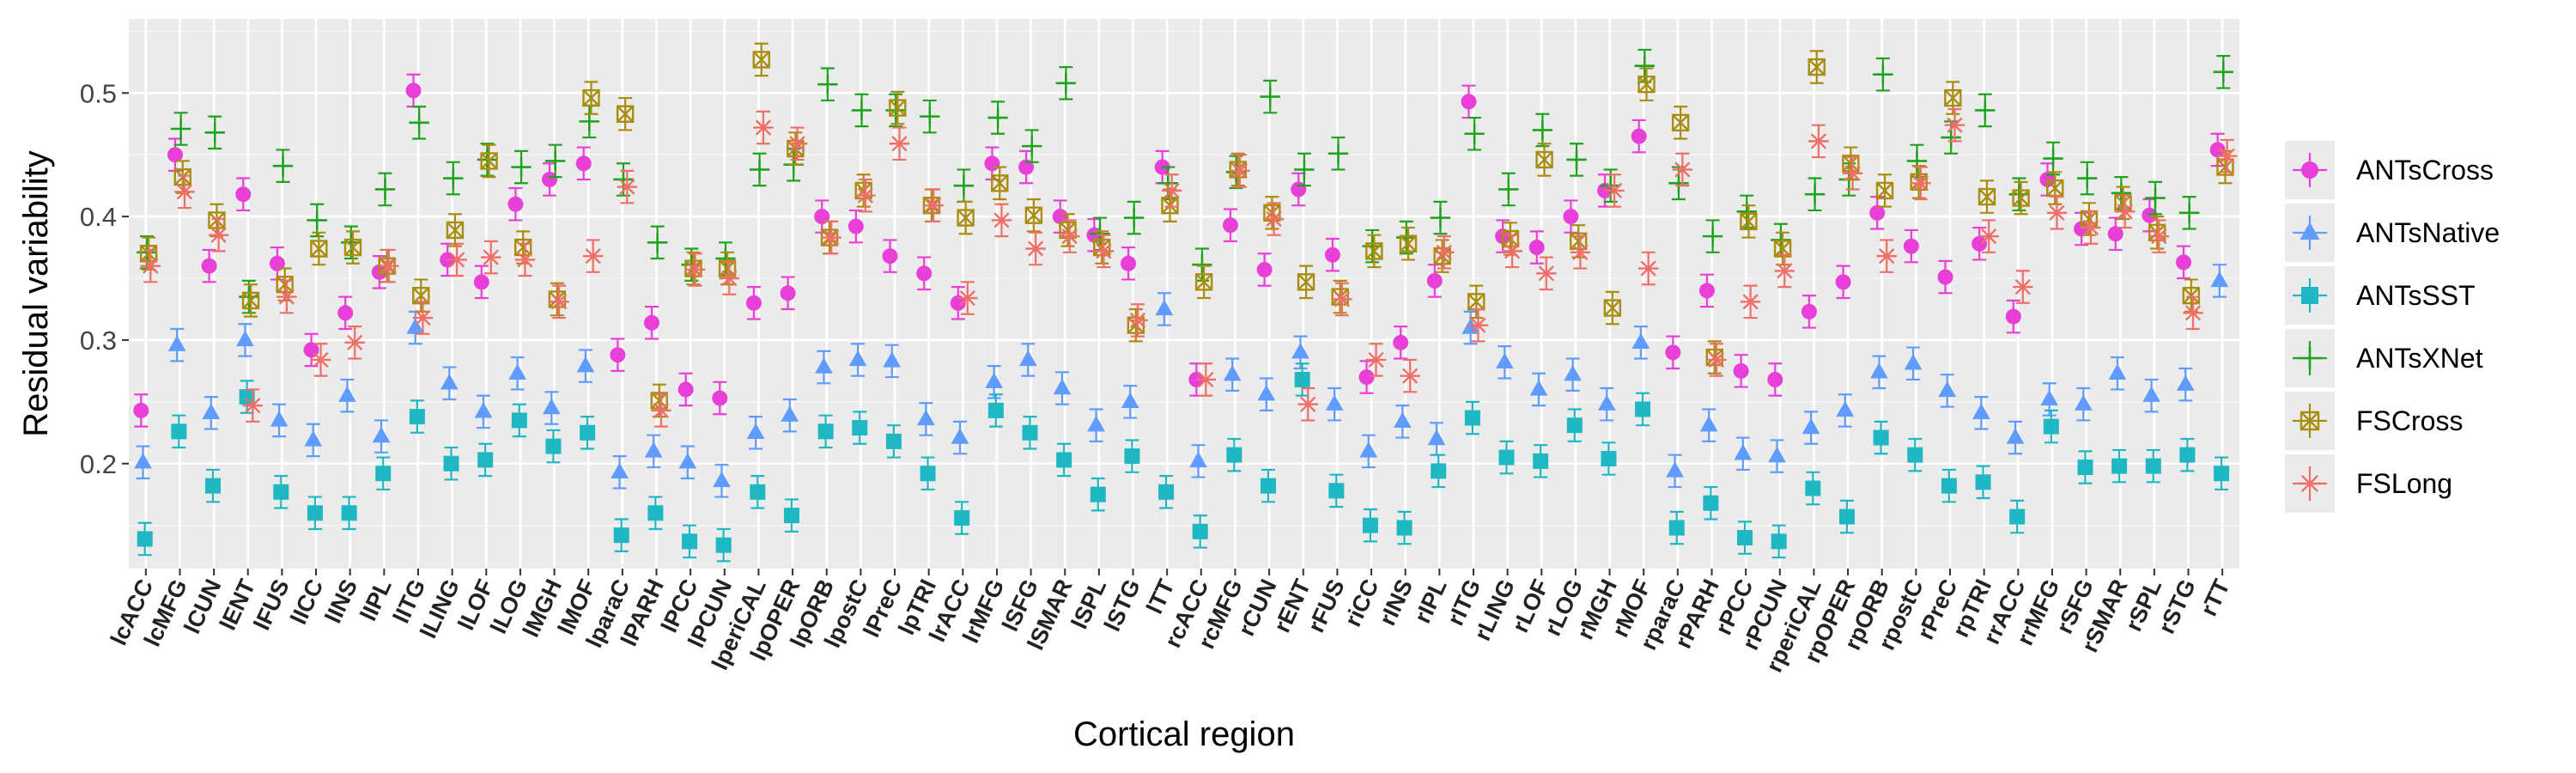 This screenshot has height=773, width=2576. What do you see at coordinates (2409, 420) in the screenshot?
I see `legend-label: FSCross` at bounding box center [2409, 420].